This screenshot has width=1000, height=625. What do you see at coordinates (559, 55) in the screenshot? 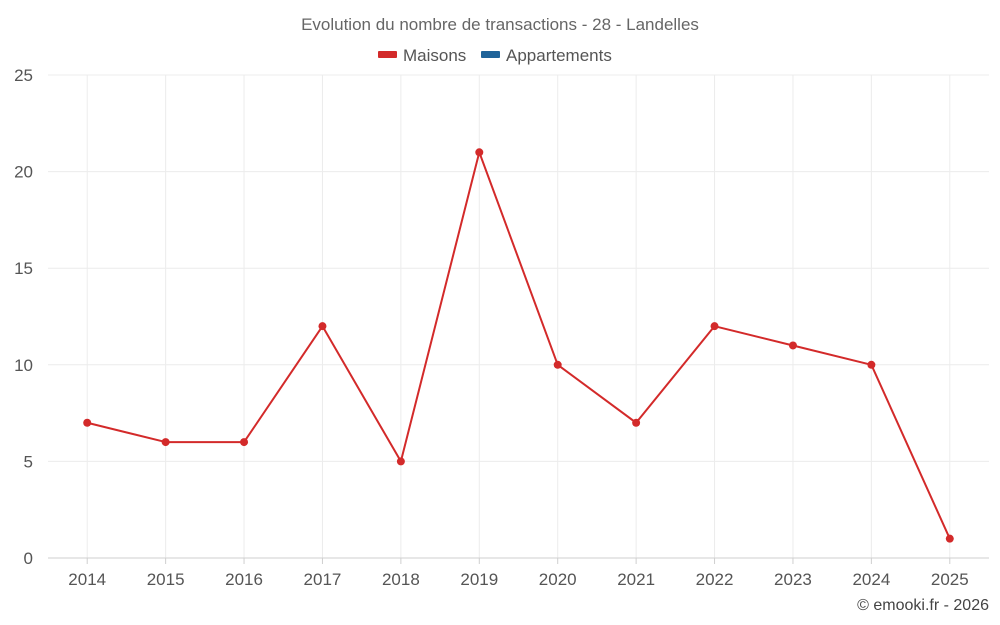
I see `legend-label-appartements: Appartements` at bounding box center [559, 55].